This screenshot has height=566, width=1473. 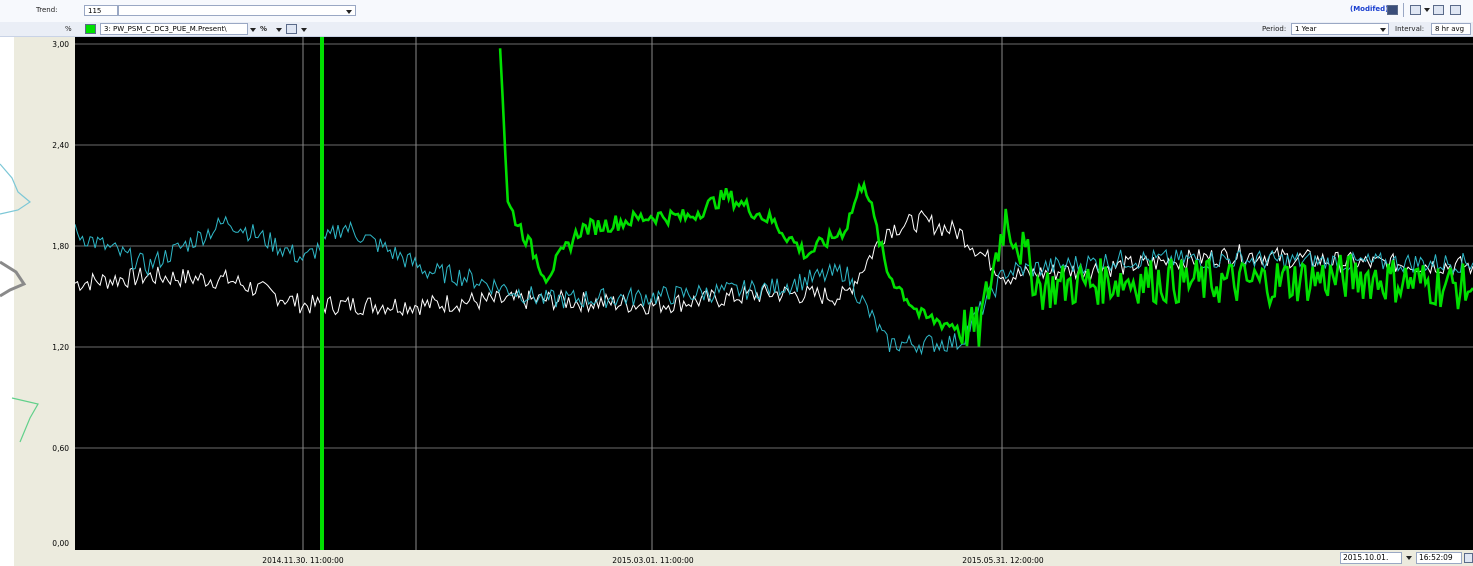 I want to click on modified-indicator: (Modifed), so click(x=1369, y=9).